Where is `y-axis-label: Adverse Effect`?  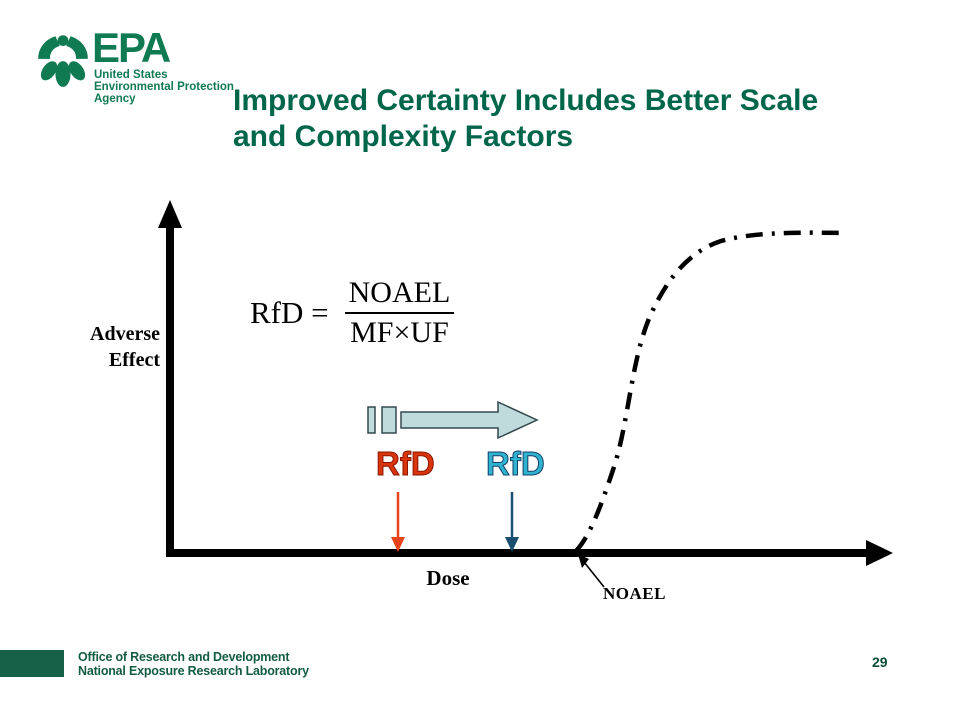
y-axis-label: Adverse Effect is located at coordinates (111, 347).